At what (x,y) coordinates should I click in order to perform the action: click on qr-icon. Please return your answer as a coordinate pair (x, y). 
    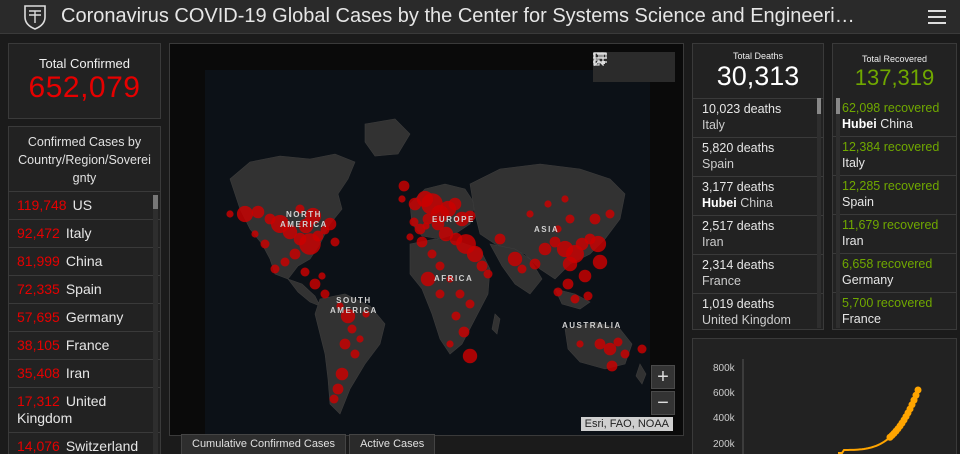
    Looking at the image, I should click on (633, 67).